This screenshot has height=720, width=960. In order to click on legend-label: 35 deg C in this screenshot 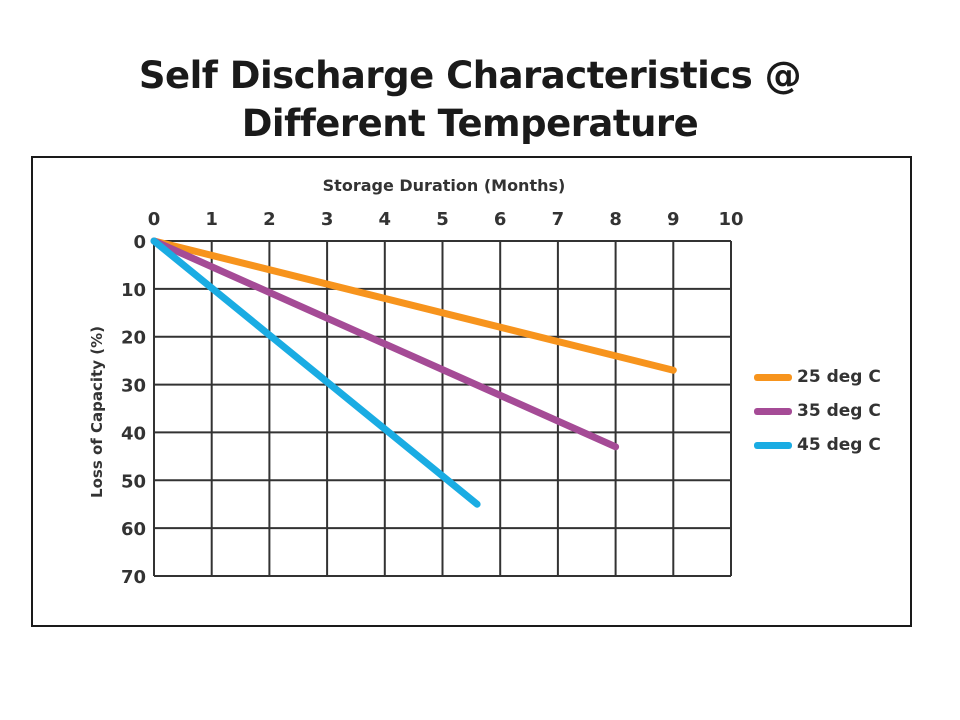, I will do `click(839, 411)`.